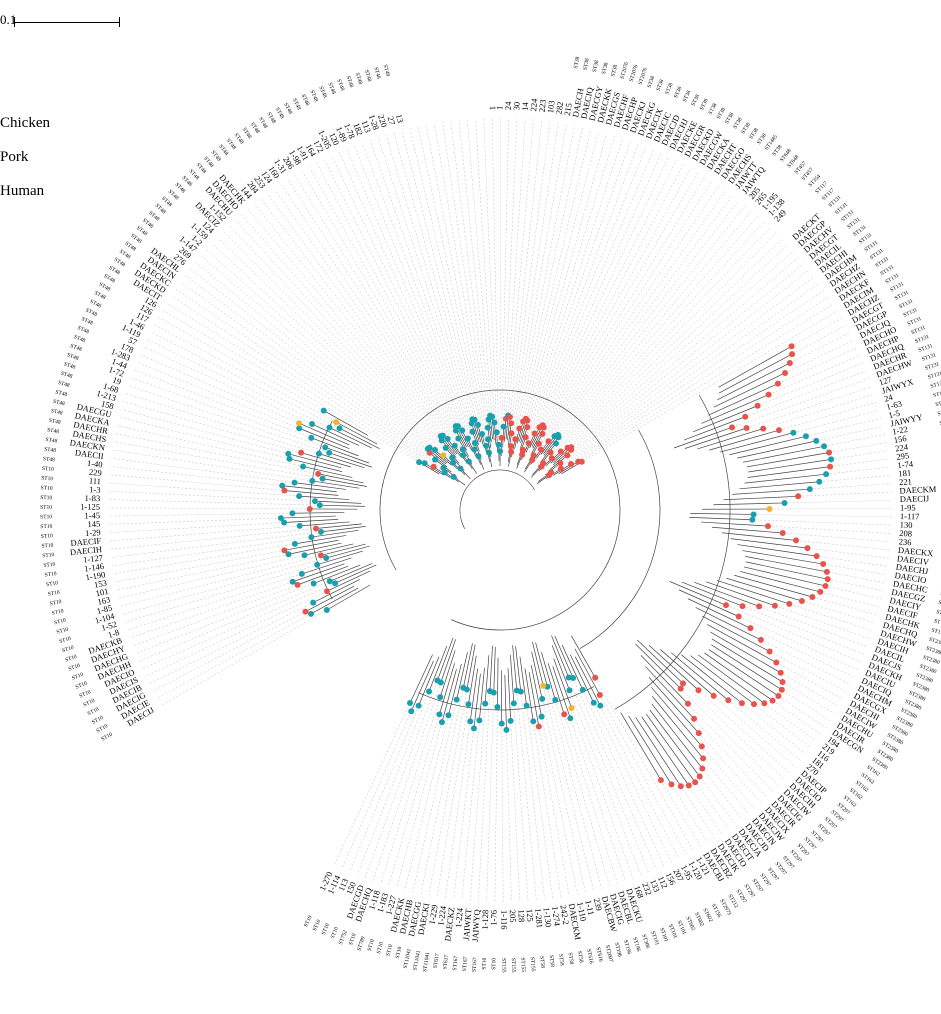 The width and height of the screenshot is (941, 1014). I want to click on tip-label-st: ST58, so click(571, 958).